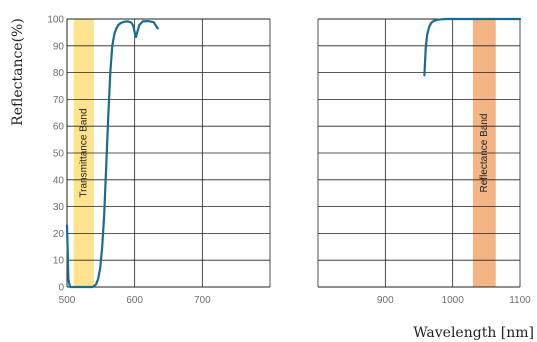 This screenshot has height=342, width=537. Describe the element at coordinates (59, 100) in the screenshot. I see `y-tick-label: 70` at that location.